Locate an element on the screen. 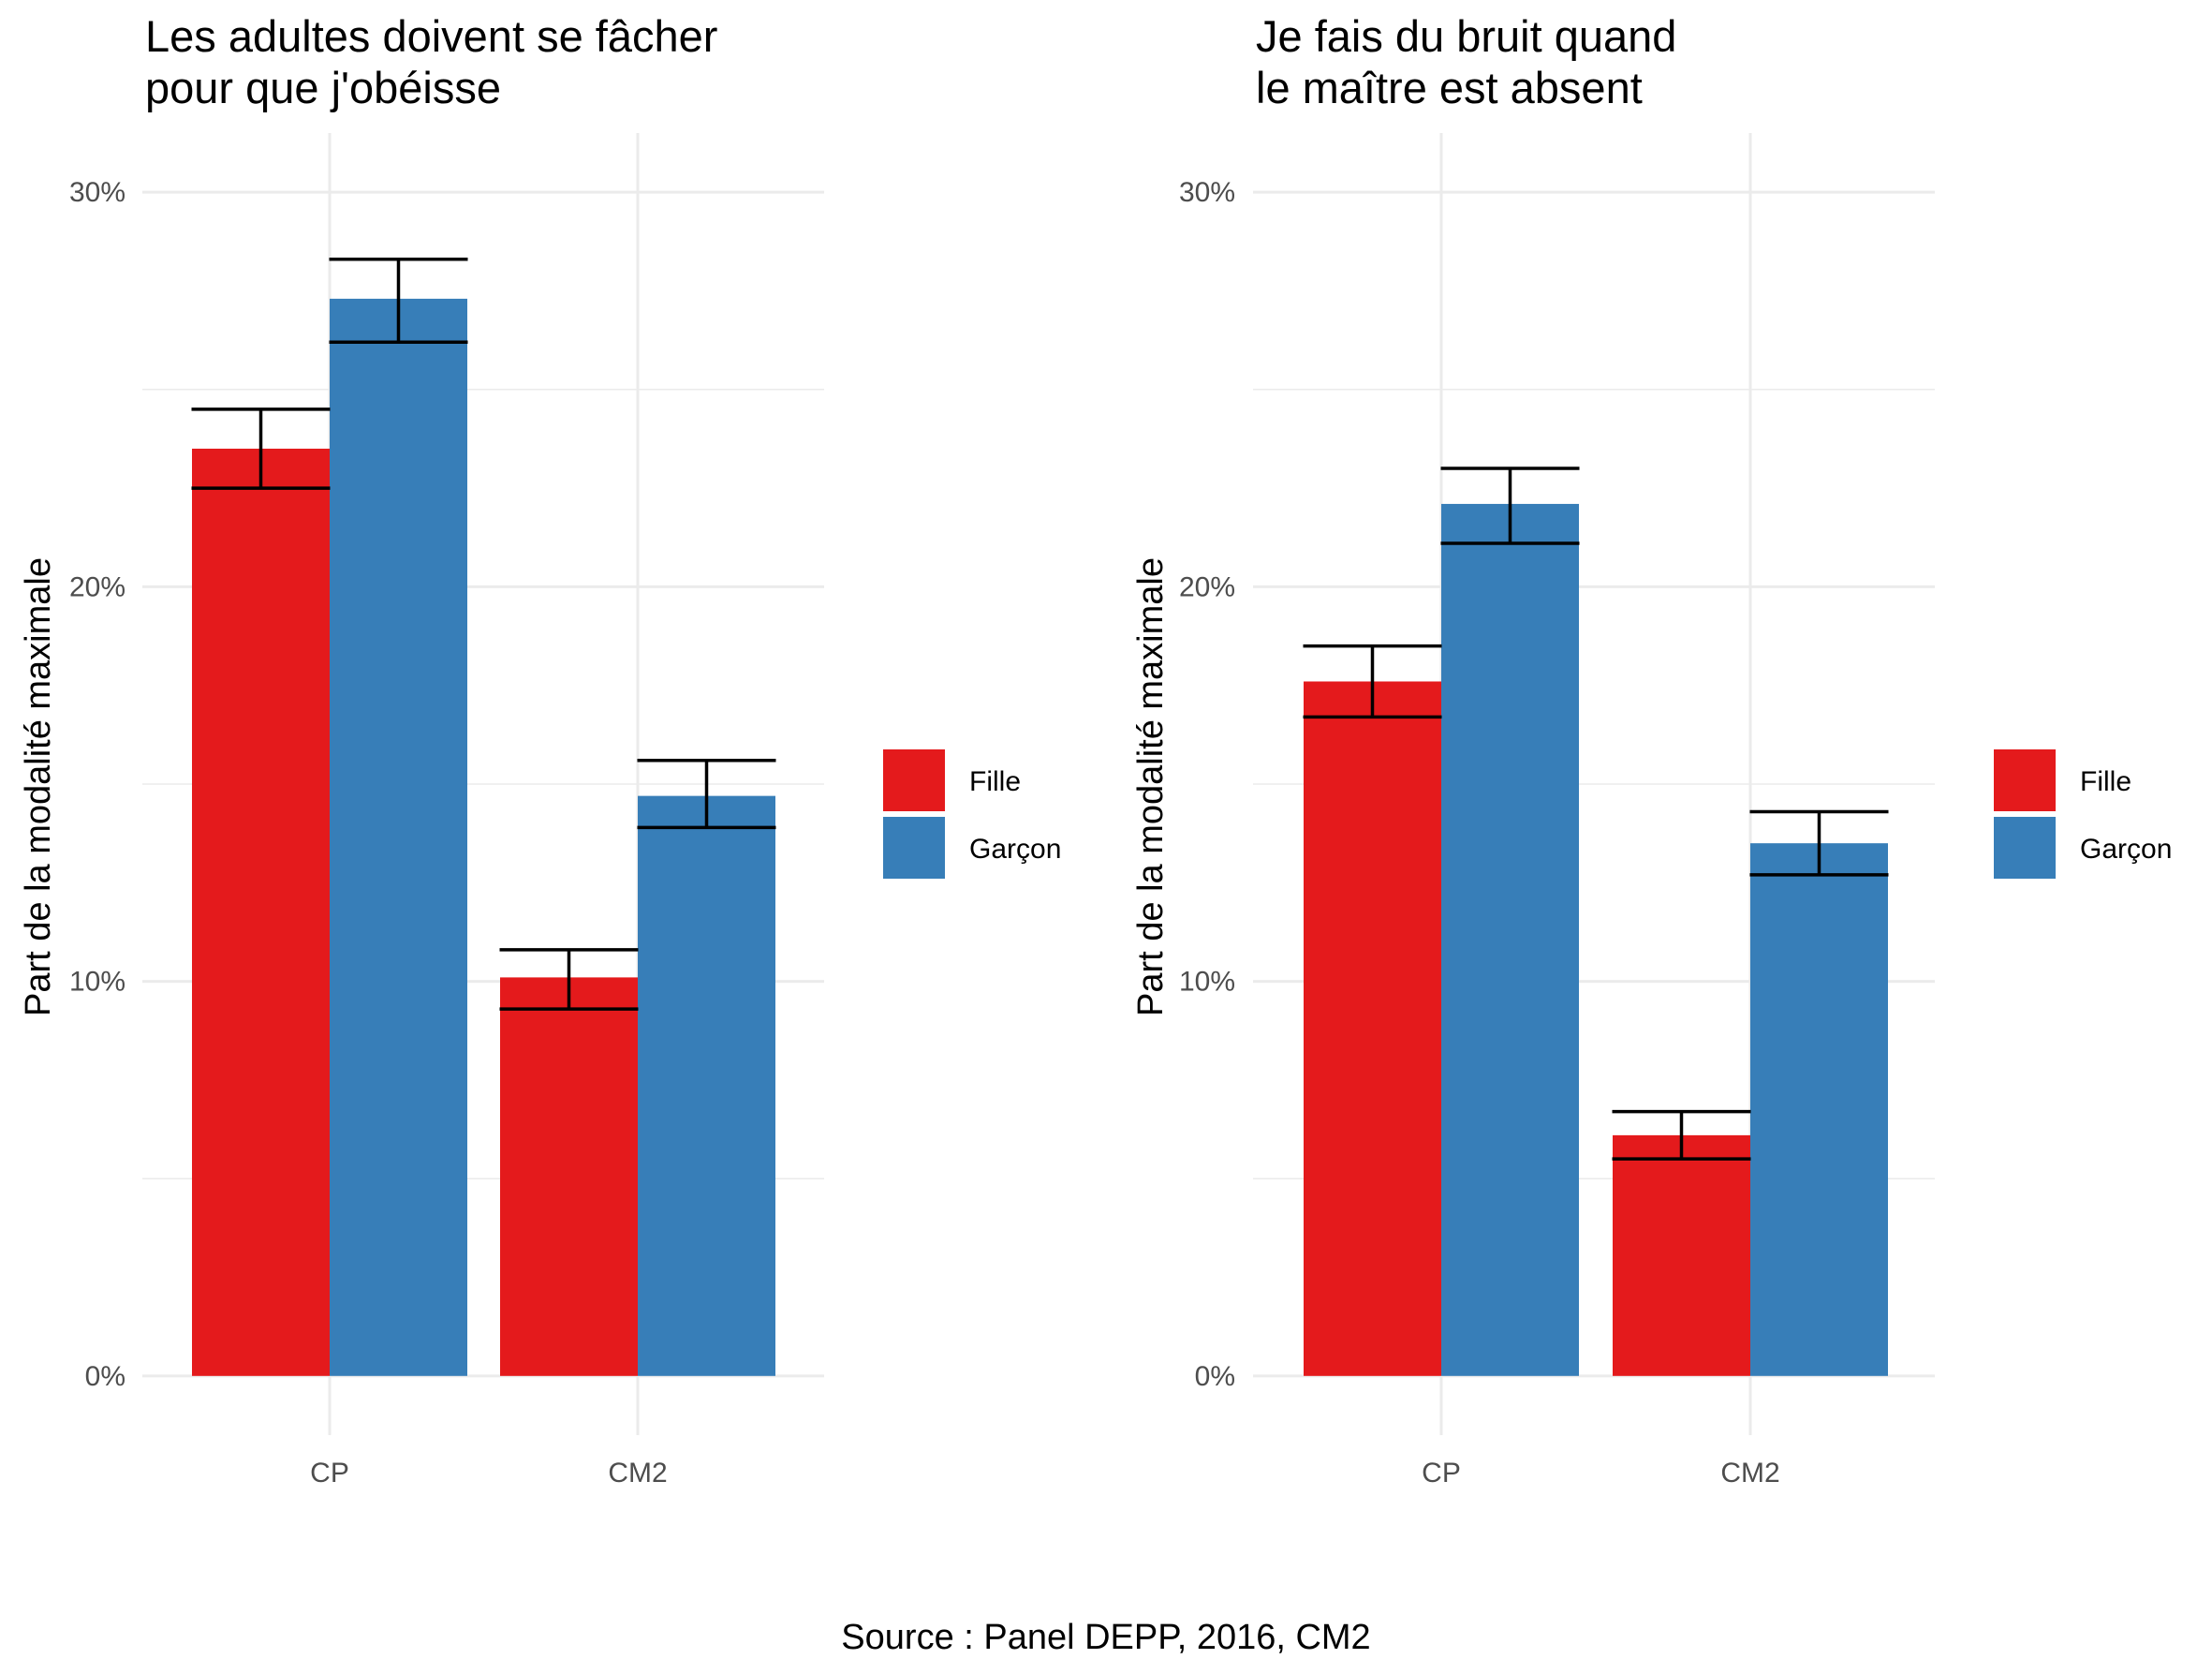  chart-title-line: le maître est absent is located at coordinates (1449, 88).